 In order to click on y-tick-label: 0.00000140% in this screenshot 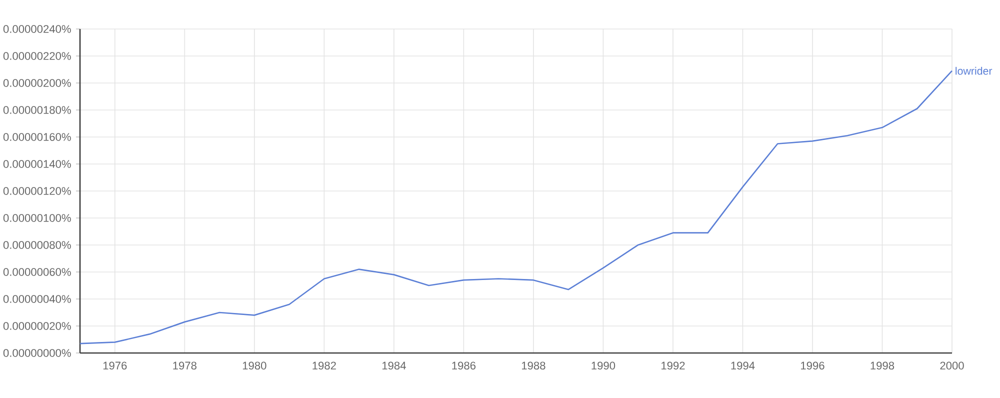, I will do `click(37, 164)`.